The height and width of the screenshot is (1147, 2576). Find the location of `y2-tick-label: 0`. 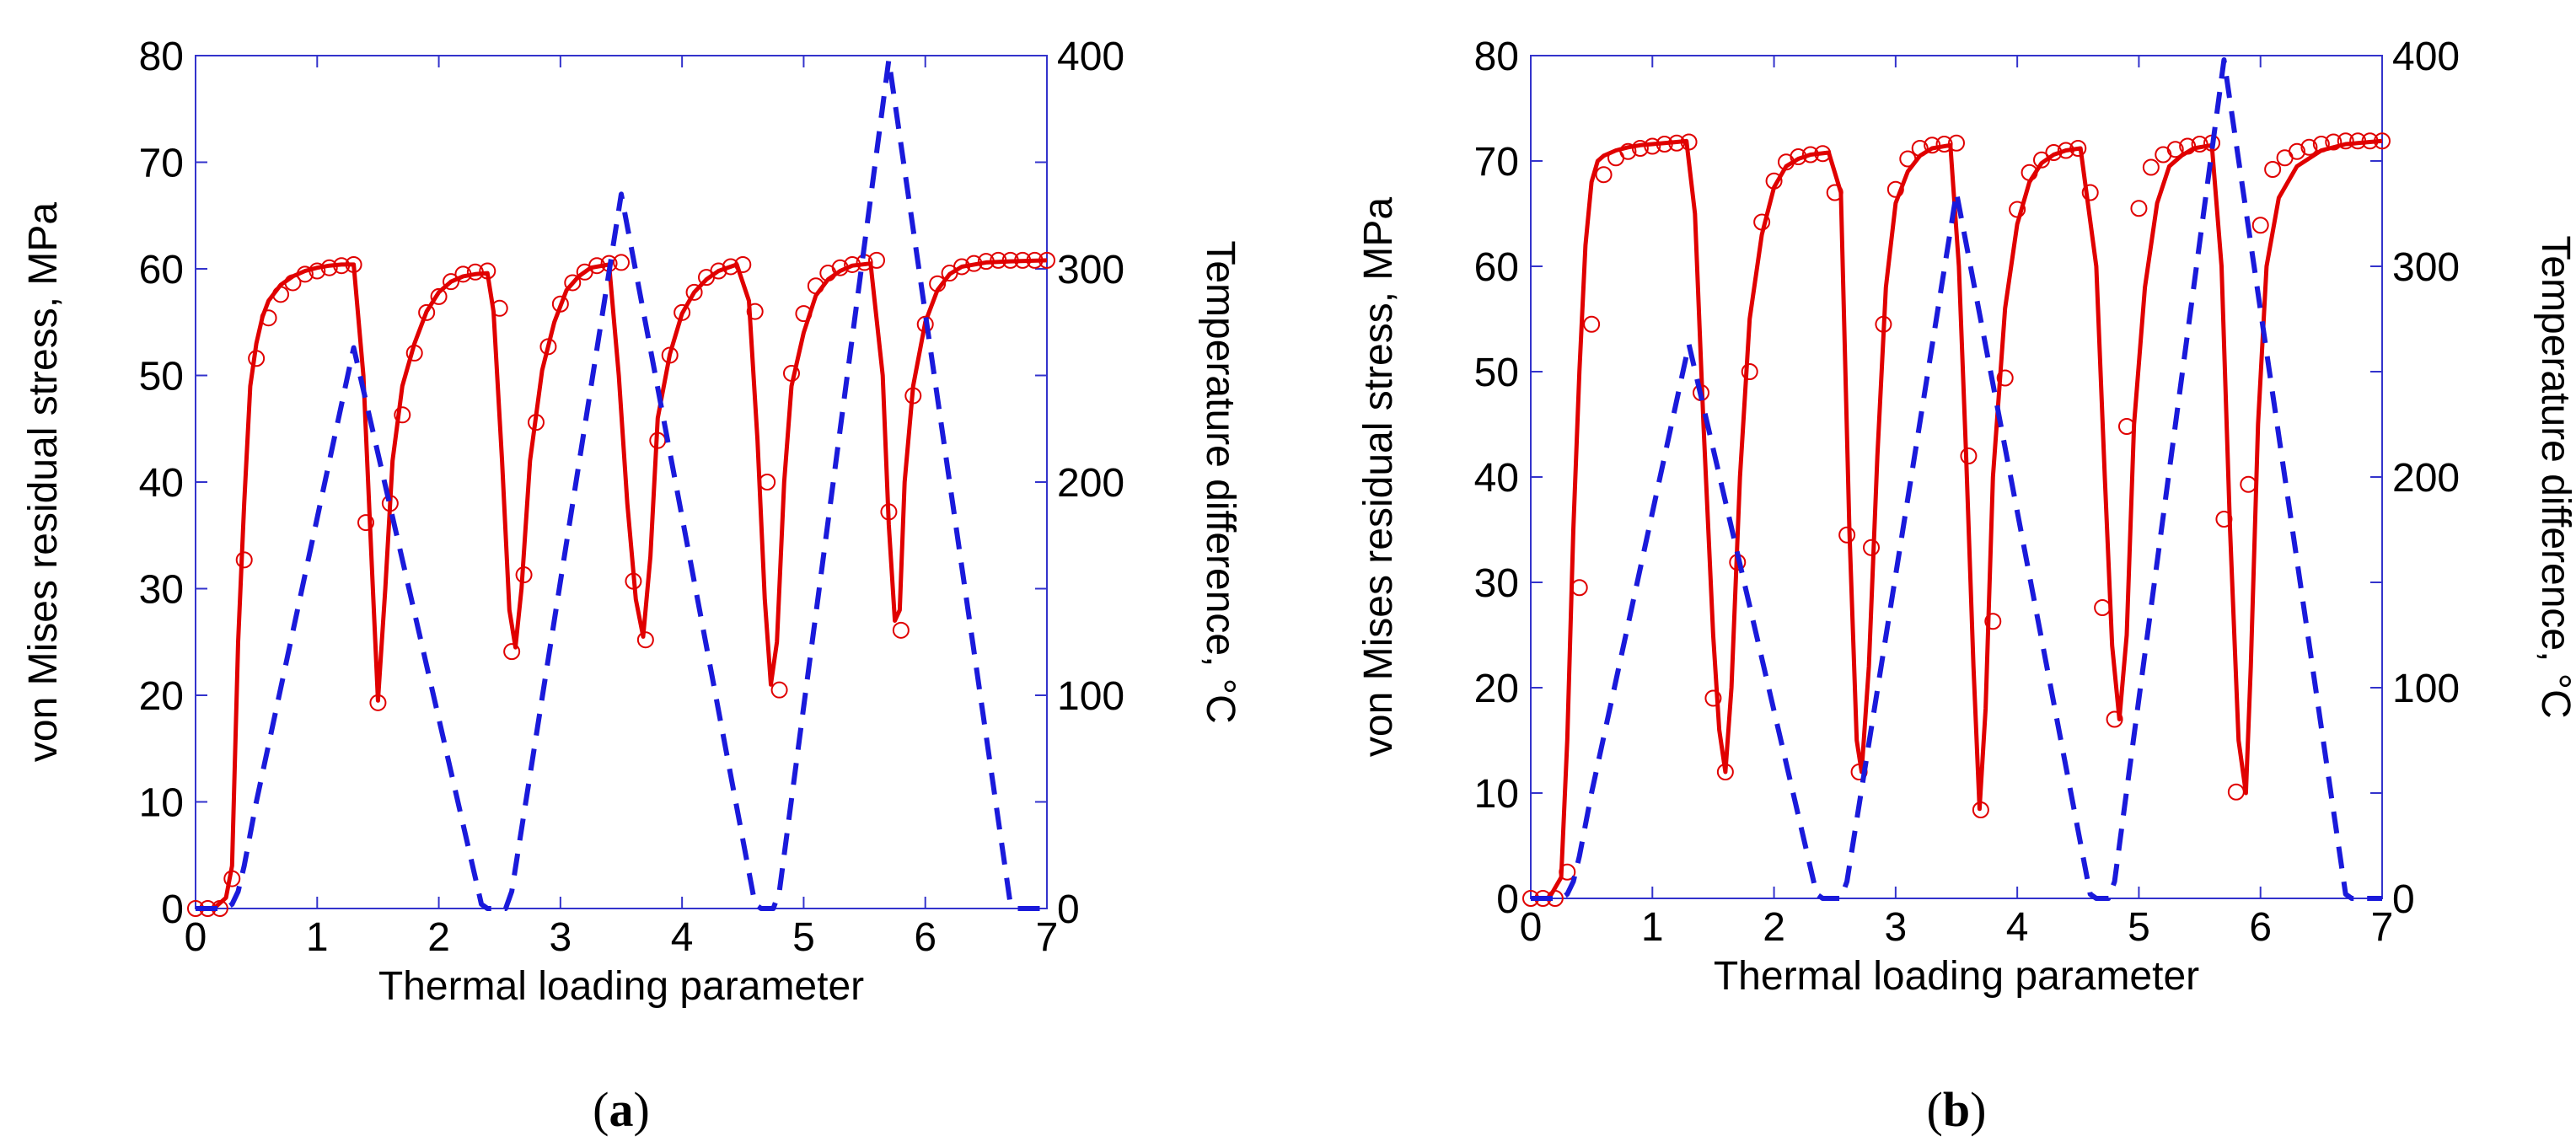

y2-tick-label: 0 is located at coordinates (2403, 899).